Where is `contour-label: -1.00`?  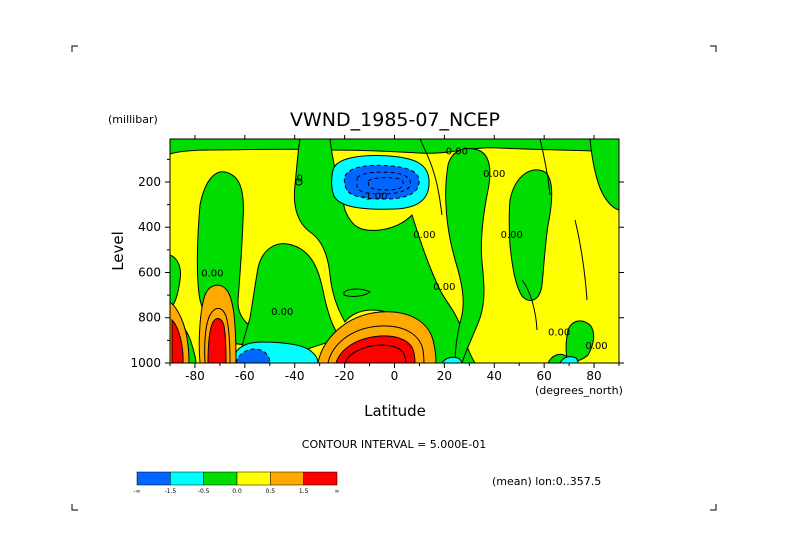 contour-label: -1.00 is located at coordinates (375, 197).